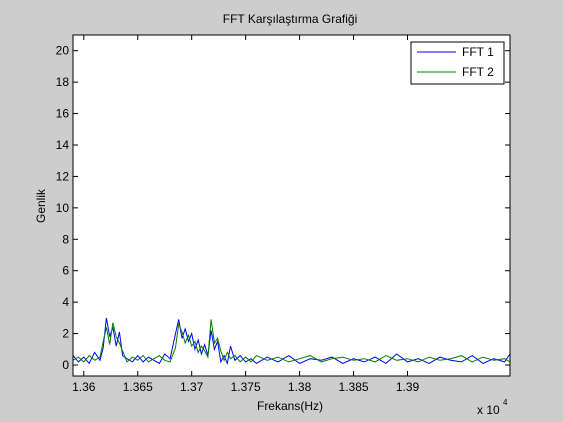 The image size is (563, 422). I want to click on legend-box, so click(457, 63).